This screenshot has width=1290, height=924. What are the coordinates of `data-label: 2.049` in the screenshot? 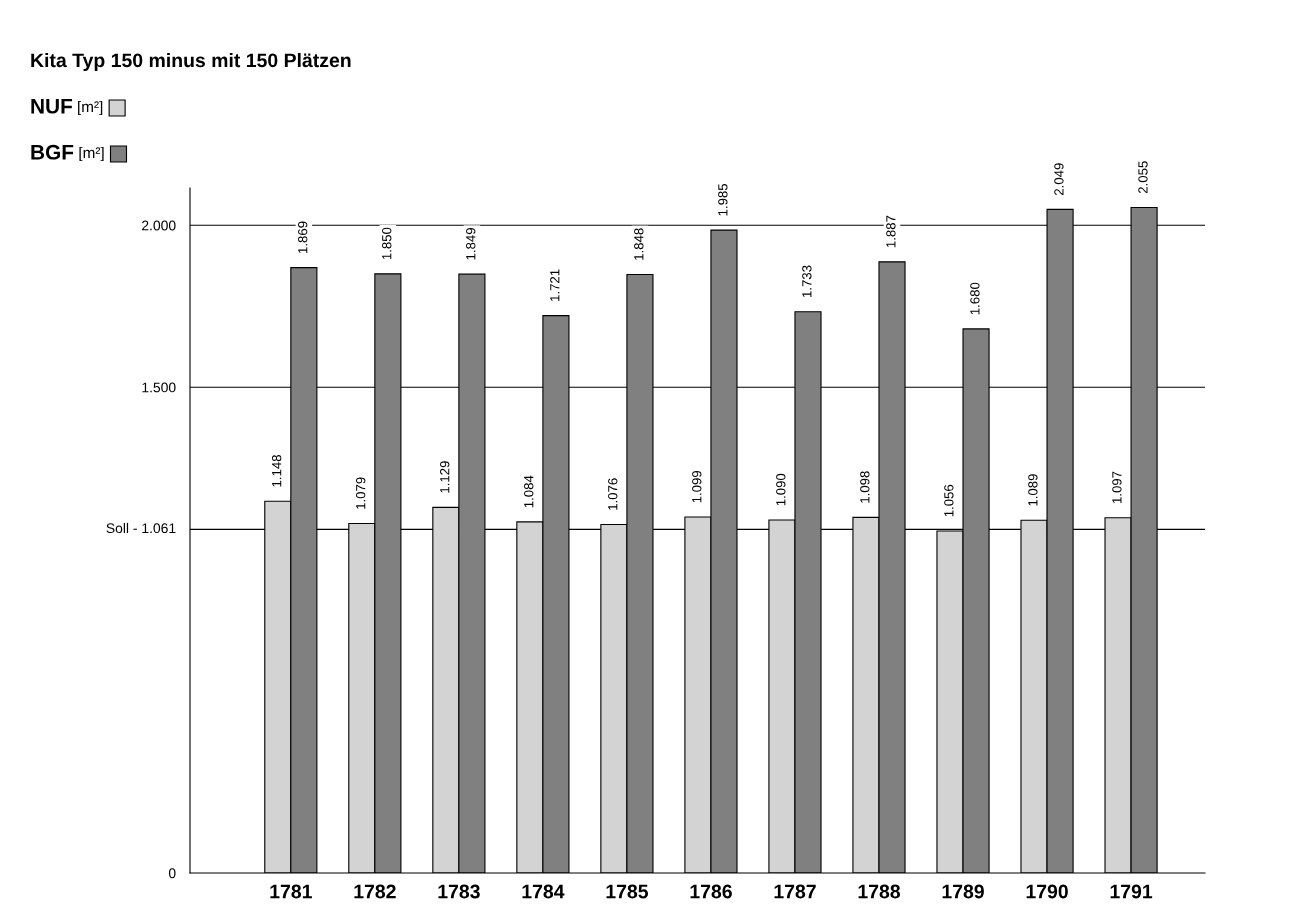 It's located at (1059, 179).